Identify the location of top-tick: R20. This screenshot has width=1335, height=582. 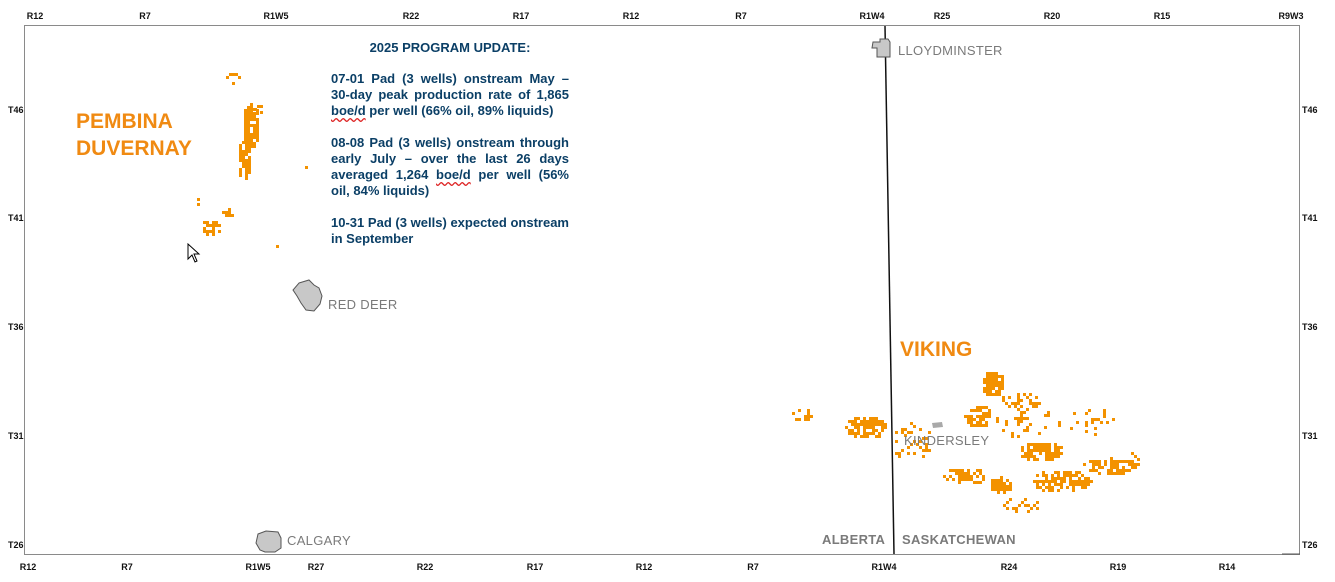
(1052, 16).